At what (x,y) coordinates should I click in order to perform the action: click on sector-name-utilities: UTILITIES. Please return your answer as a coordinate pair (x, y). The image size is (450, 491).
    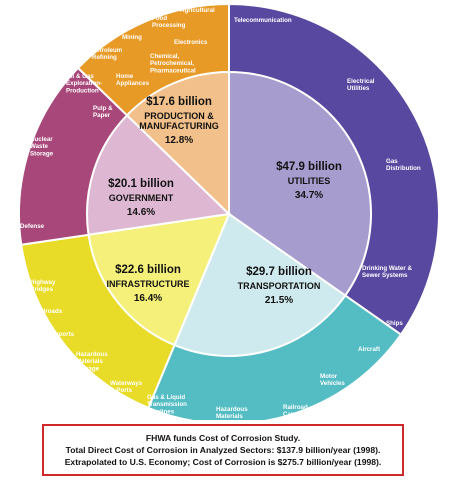
    Looking at the image, I should click on (309, 181).